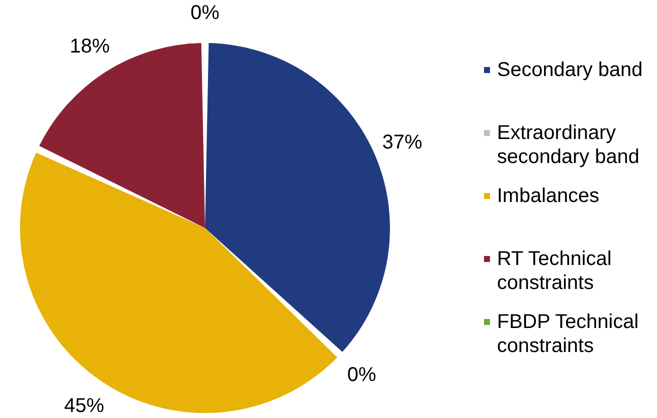  Describe the element at coordinates (90, 46) in the screenshot. I see `data-label: 18%` at that location.